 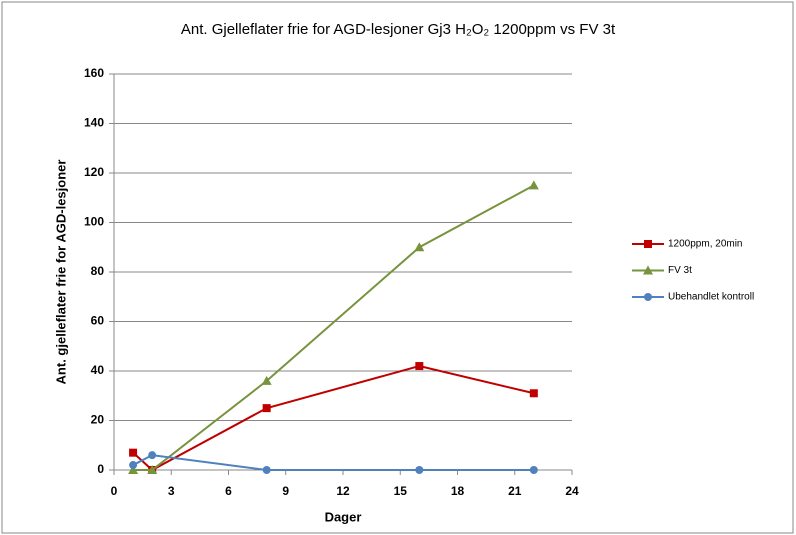 What do you see at coordinates (343, 516) in the screenshot?
I see `x-axis-title: Dager` at bounding box center [343, 516].